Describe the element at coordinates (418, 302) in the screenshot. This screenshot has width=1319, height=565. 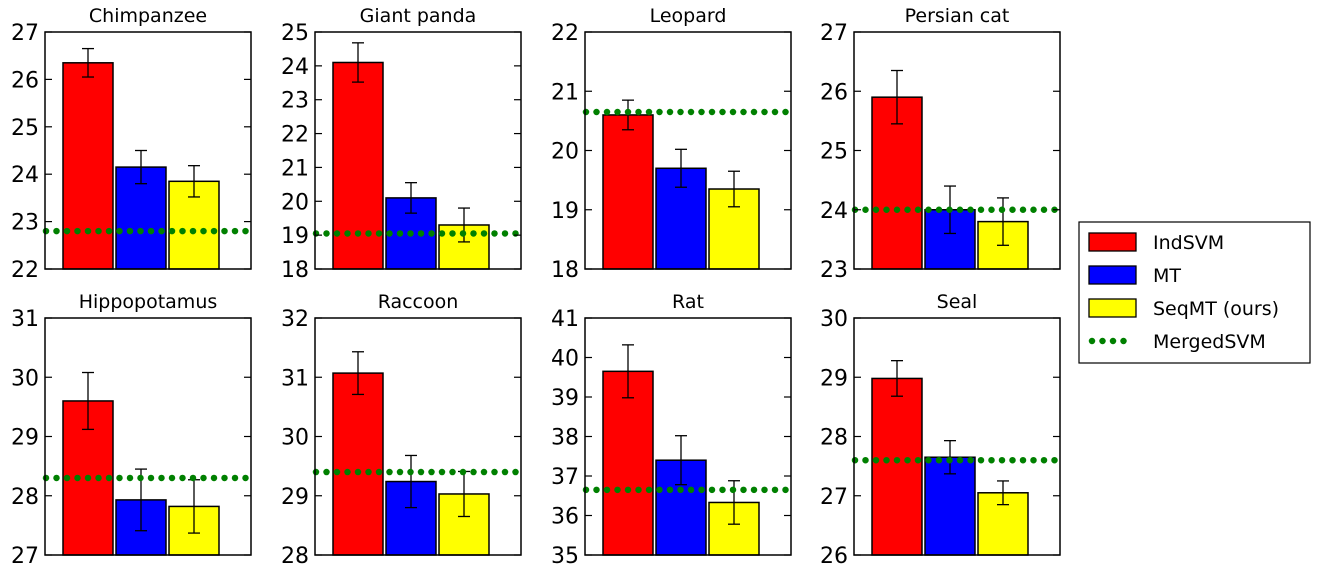
I see `panel-title: Raccoon` at that location.